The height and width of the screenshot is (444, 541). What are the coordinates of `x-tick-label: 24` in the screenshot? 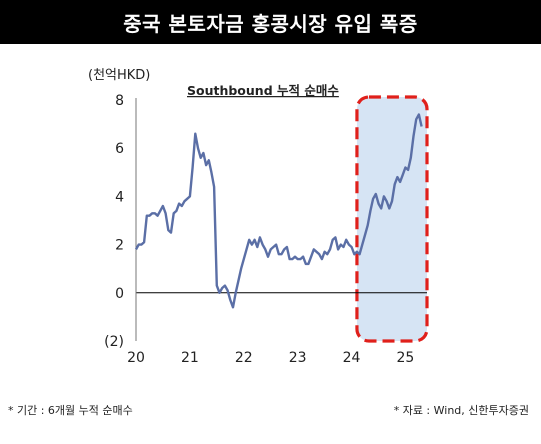 It's located at (352, 358).